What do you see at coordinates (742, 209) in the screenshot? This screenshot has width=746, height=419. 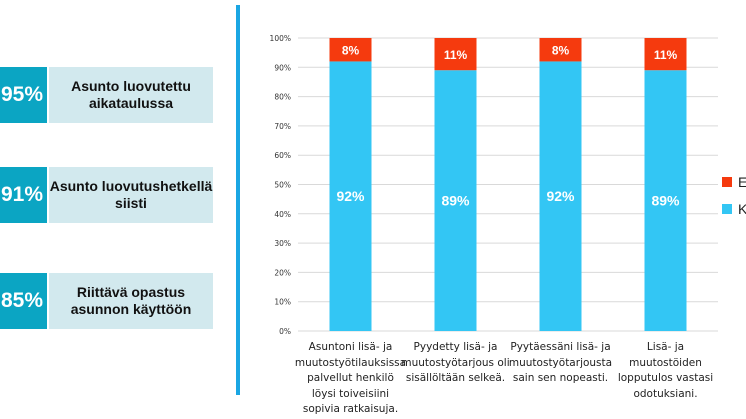 I see `legend-label: Kyllä` at bounding box center [742, 209].